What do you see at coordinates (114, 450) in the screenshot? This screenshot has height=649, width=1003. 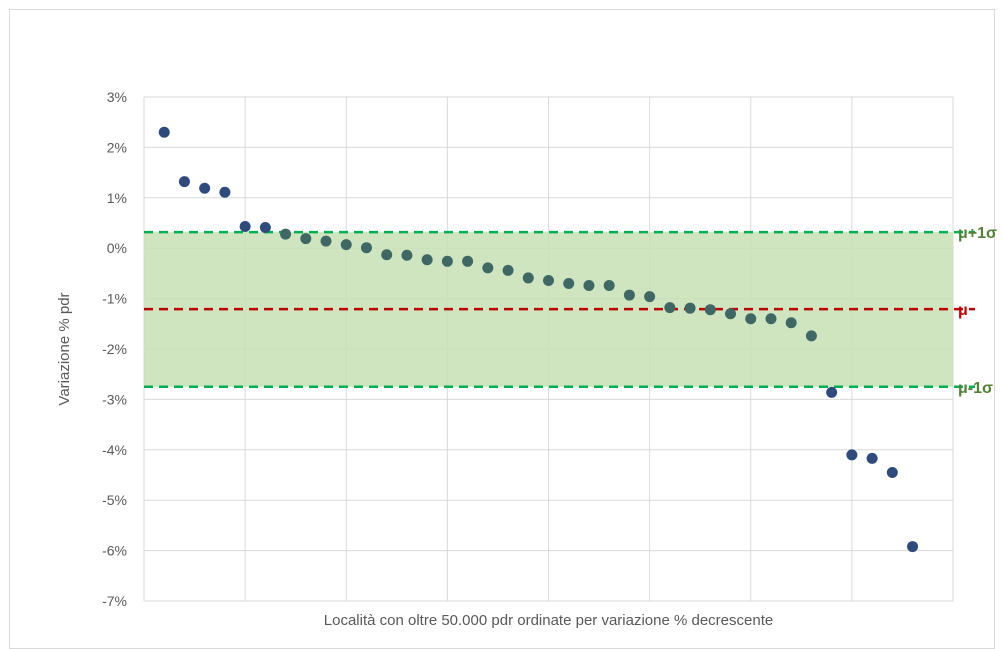 I see `y-tick-label: -4%` at bounding box center [114, 450].